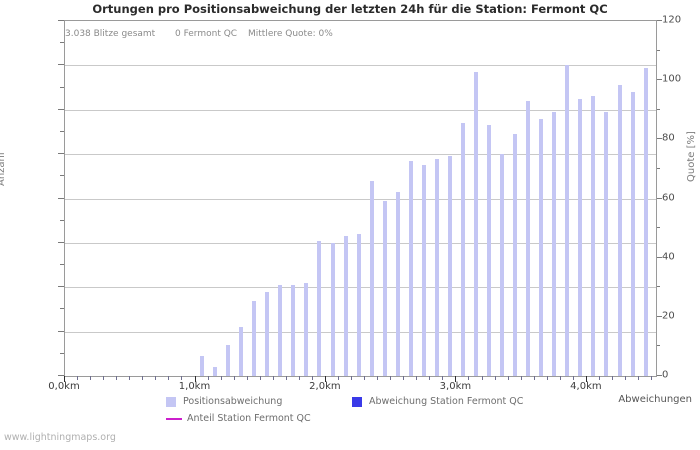 The width and height of the screenshot is (700, 450). What do you see at coordinates (3, 169) in the screenshot?
I see `y-axis-left-title: Anzahl` at bounding box center [3, 169].